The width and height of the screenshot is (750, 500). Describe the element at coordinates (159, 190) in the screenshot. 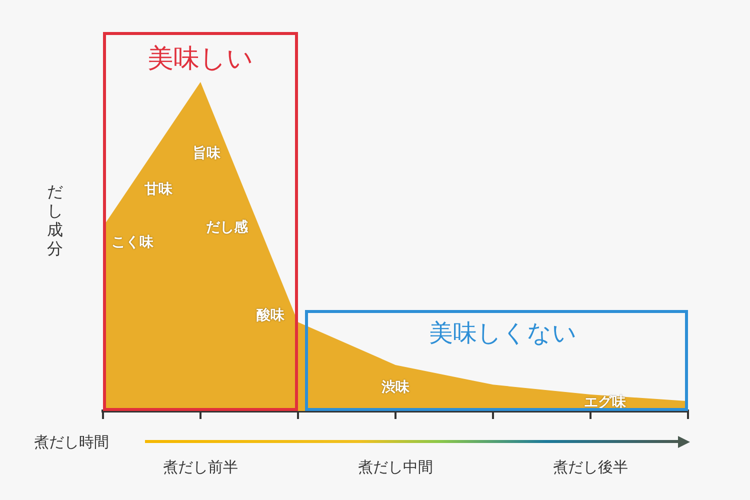

I see `annotation: 甘味` at that location.